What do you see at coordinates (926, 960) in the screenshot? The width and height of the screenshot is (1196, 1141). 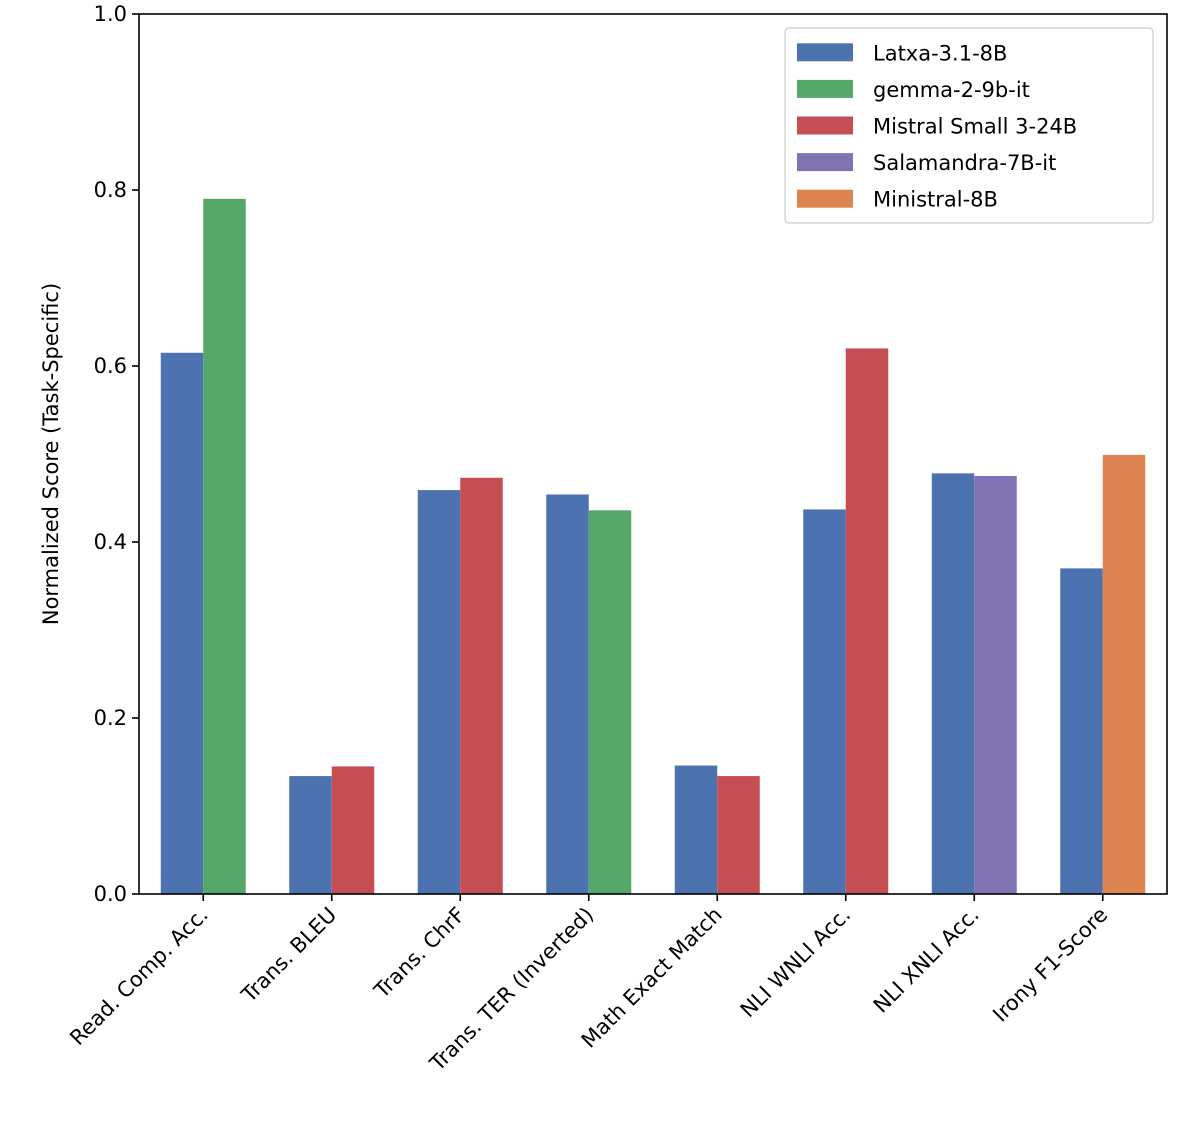 I see `x-tick-label: NLI XNLI Acc.` at bounding box center [926, 960].